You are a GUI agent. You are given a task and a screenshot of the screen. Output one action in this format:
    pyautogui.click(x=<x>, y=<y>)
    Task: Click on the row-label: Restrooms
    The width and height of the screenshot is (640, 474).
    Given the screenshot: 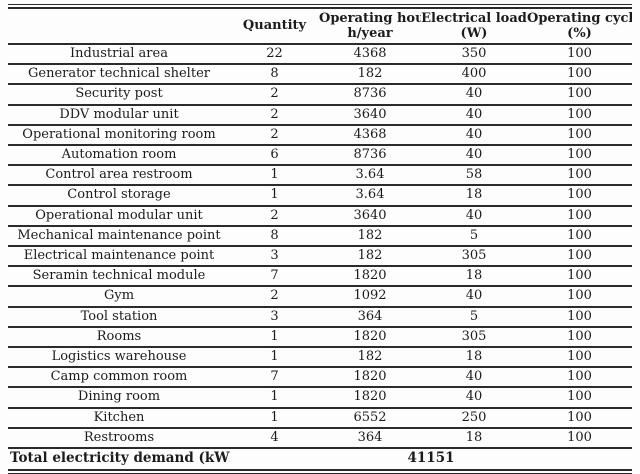 What is the action you would take?
    pyautogui.click(x=119, y=438)
    